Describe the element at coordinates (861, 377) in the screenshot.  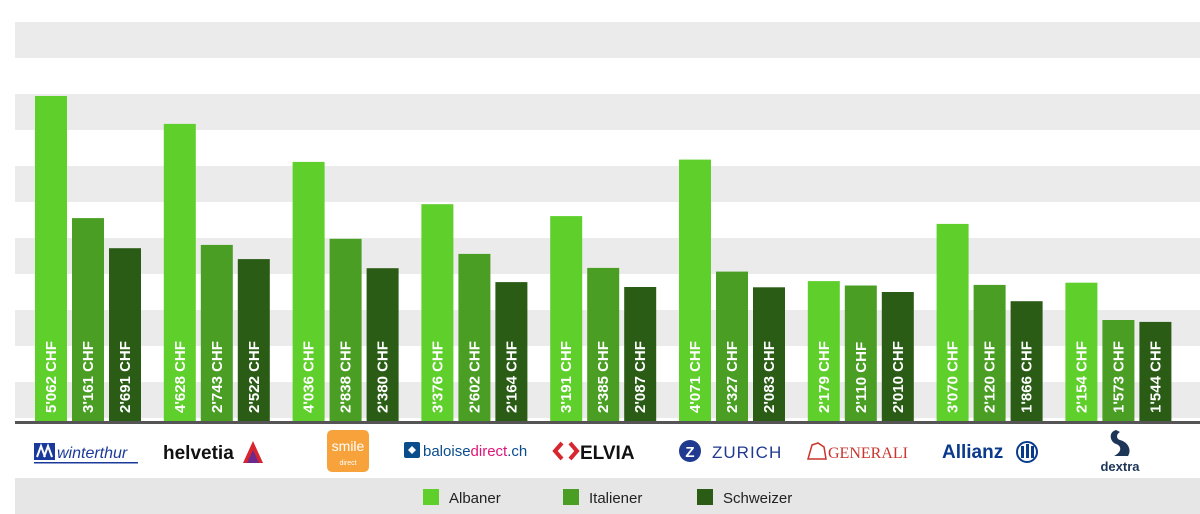
I see `data-label: 2'110 CHF` at that location.